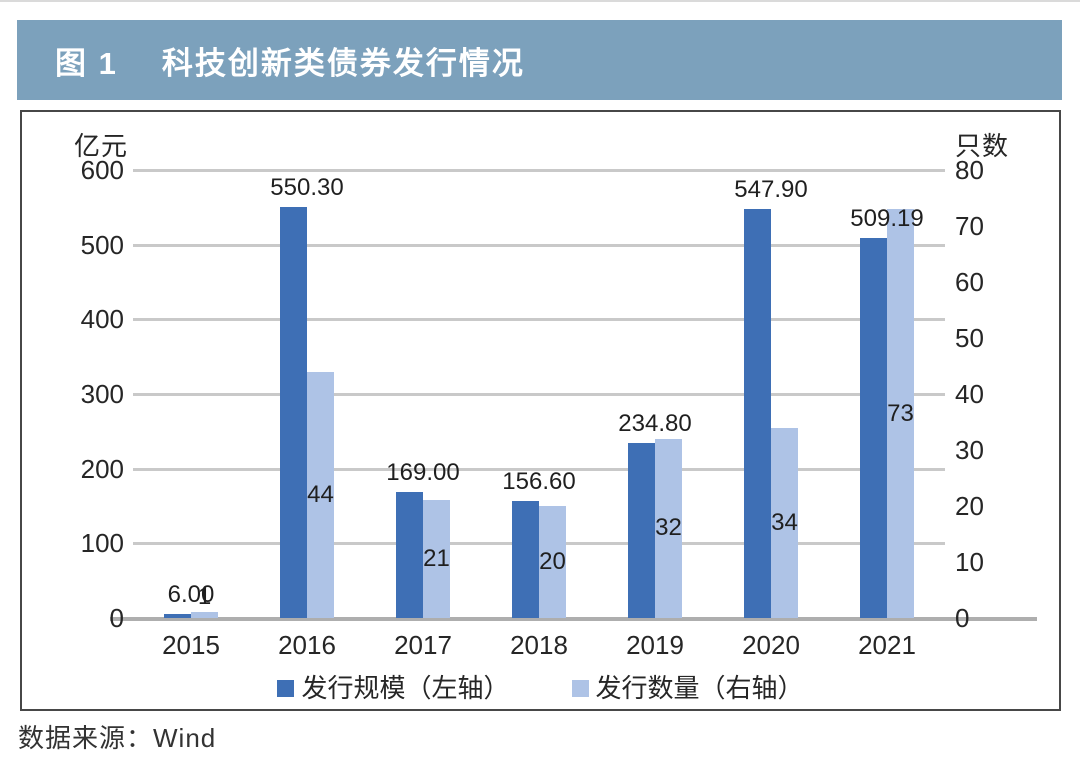 This screenshot has height=759, width=1080. I want to click on x-axis-label-2021: 2021, so click(887, 645).